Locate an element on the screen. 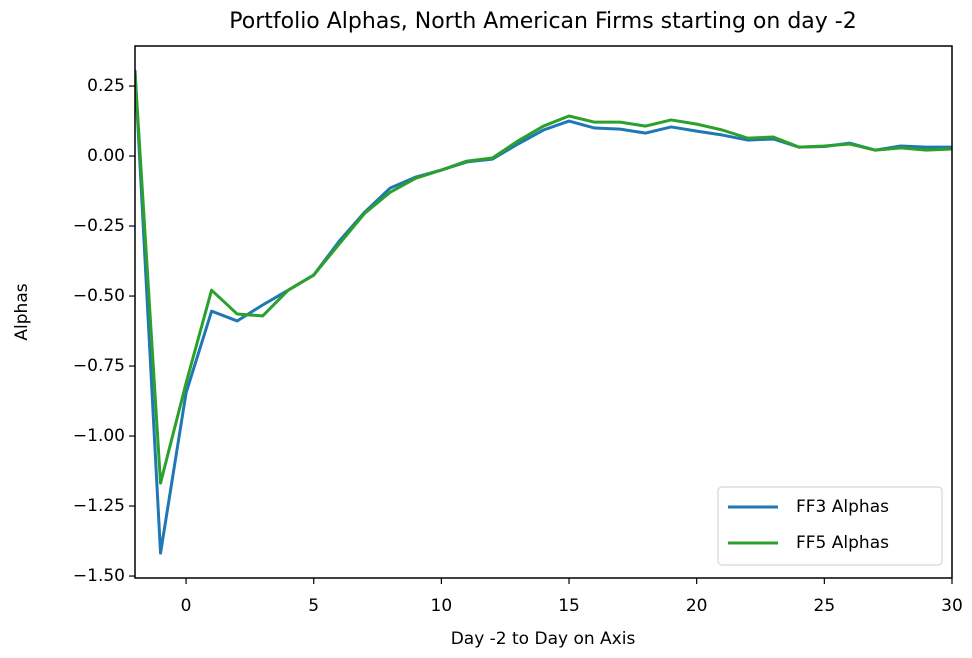  x-axis-label: Day -2 to Day on Axis is located at coordinates (543, 639).